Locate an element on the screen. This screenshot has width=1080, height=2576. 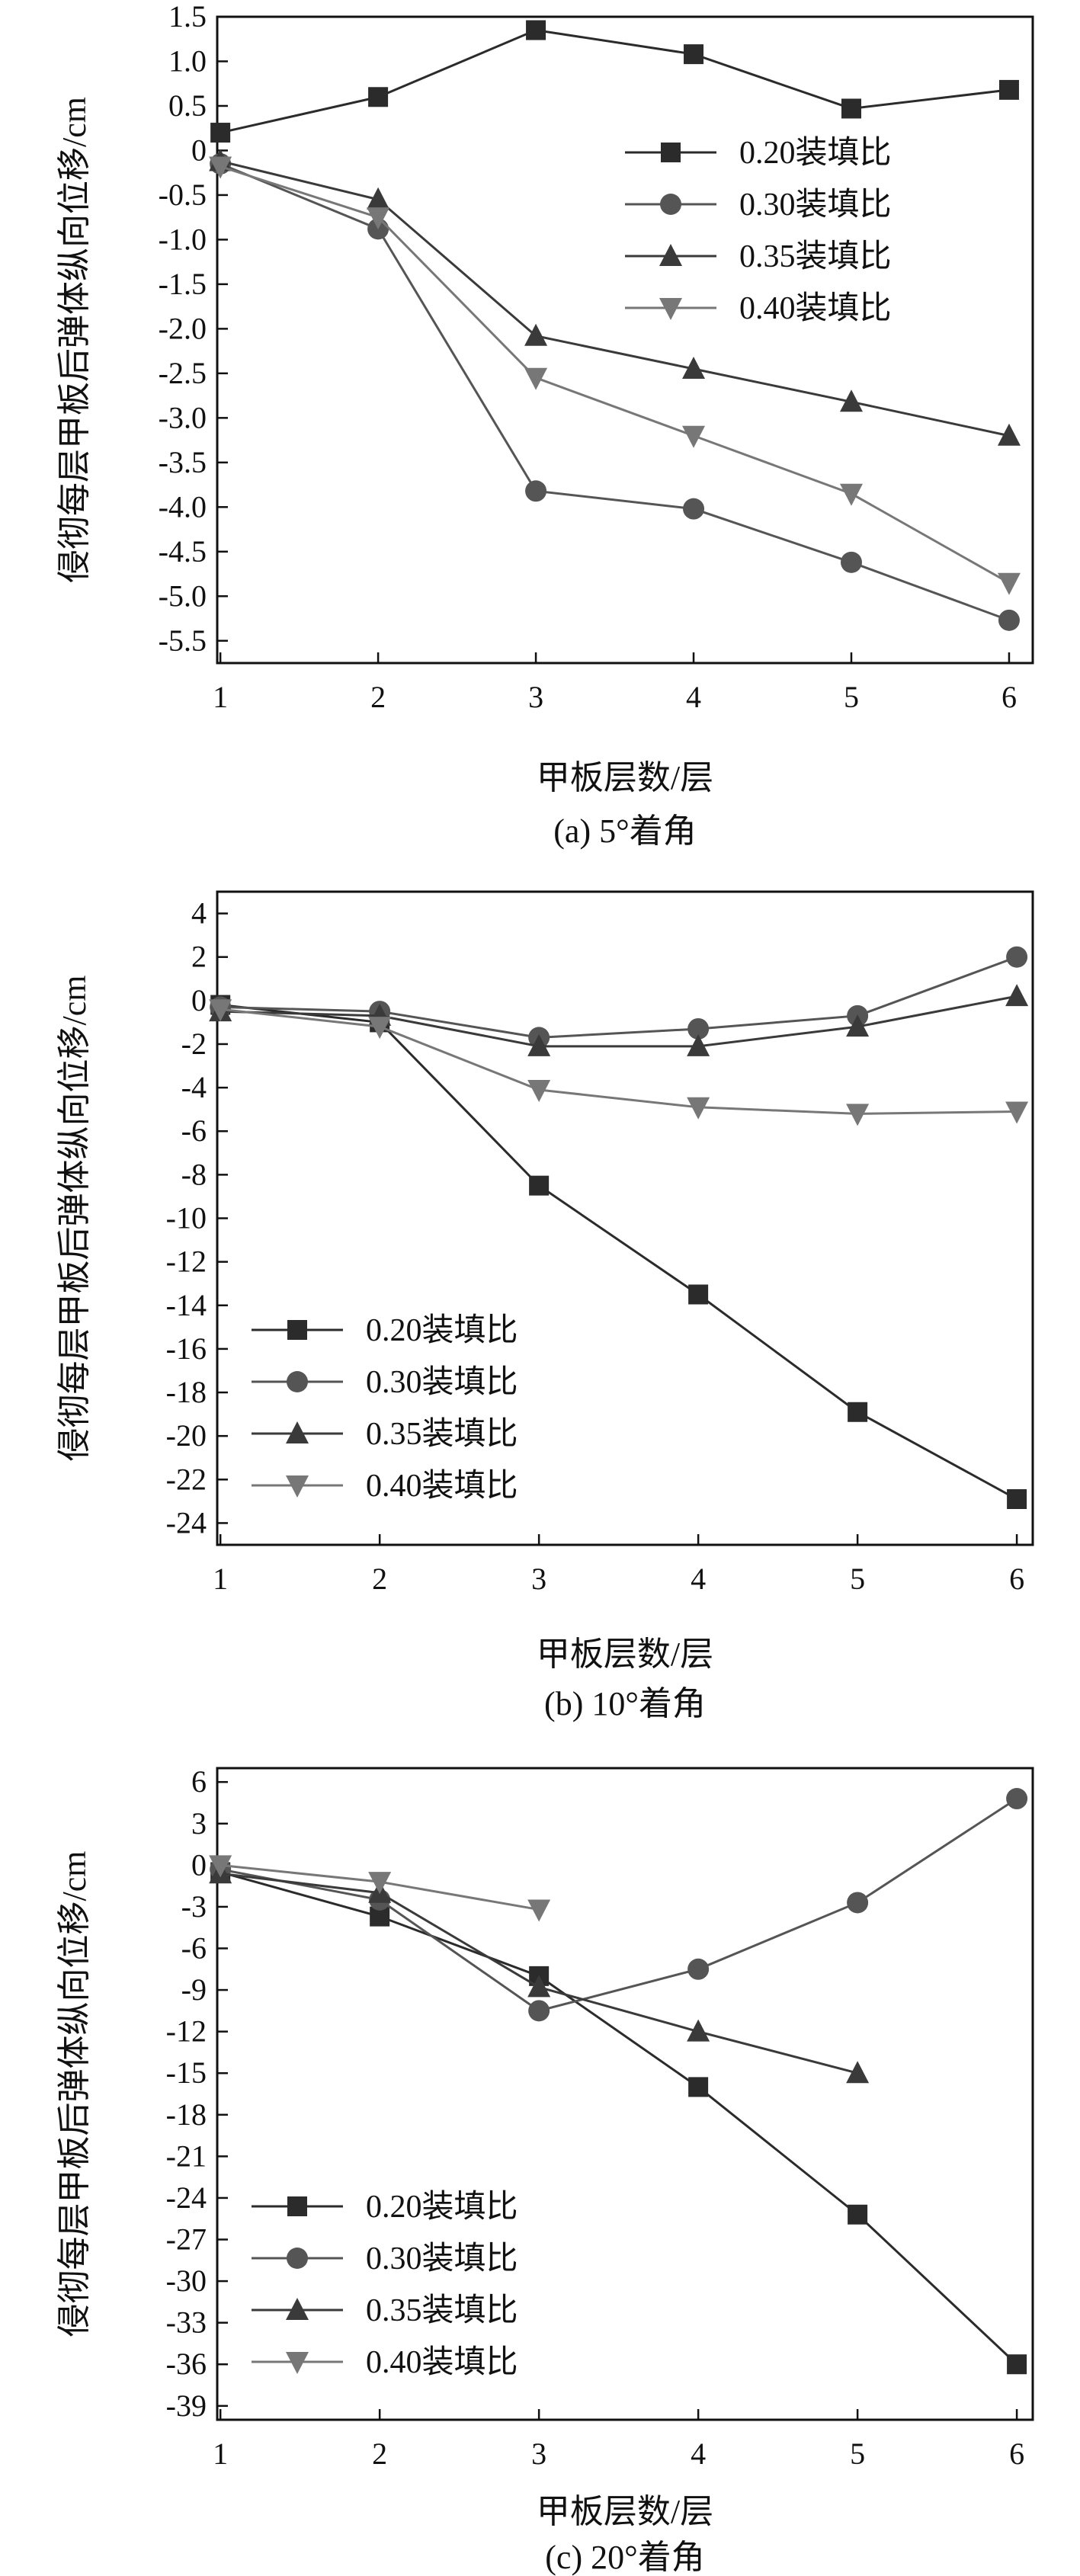
legend-label: 0.20装填比 is located at coordinates (816, 153).